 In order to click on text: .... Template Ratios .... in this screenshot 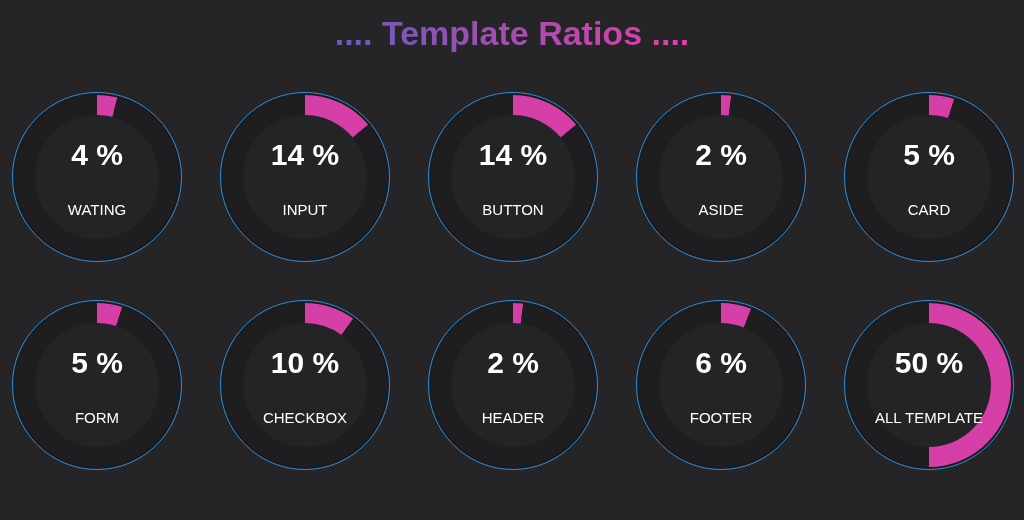, I will do `click(512, 33)`.